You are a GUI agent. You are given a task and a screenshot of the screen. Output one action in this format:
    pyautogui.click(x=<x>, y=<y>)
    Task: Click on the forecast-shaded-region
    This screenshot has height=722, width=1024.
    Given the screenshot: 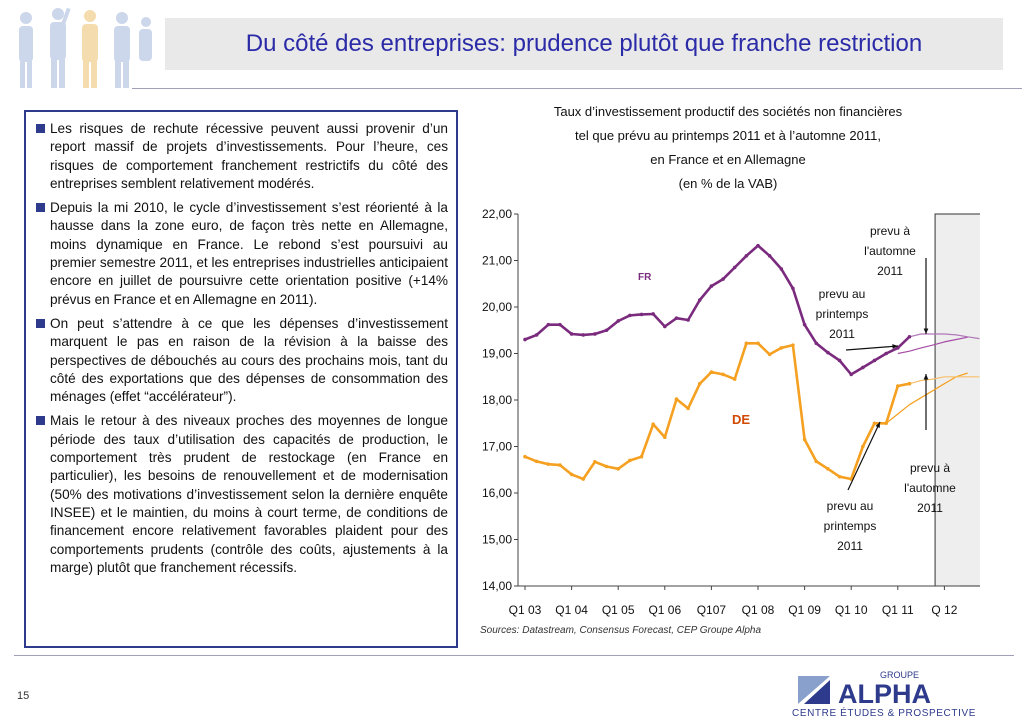 What is the action you would take?
    pyautogui.click(x=957, y=400)
    